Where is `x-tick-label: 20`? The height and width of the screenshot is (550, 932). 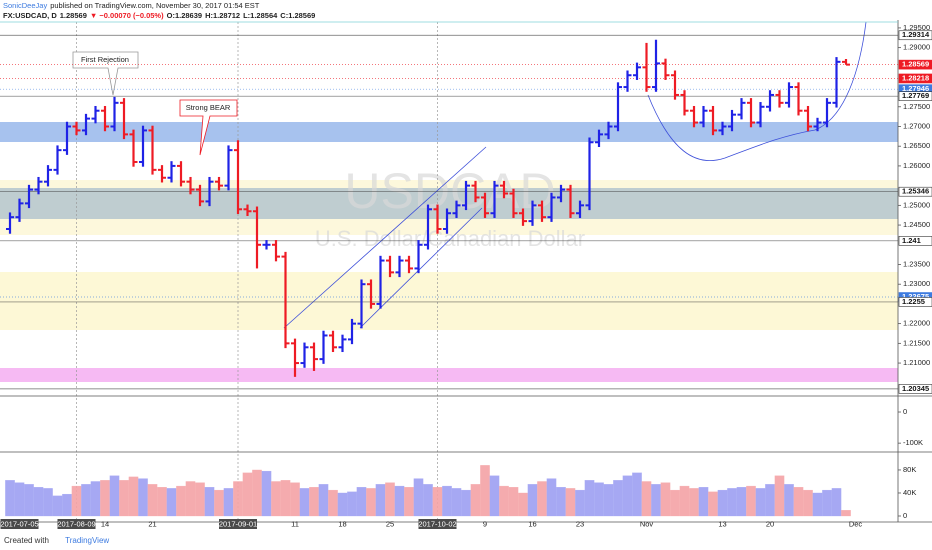
x-tick-label: 20 is located at coordinates (770, 523).